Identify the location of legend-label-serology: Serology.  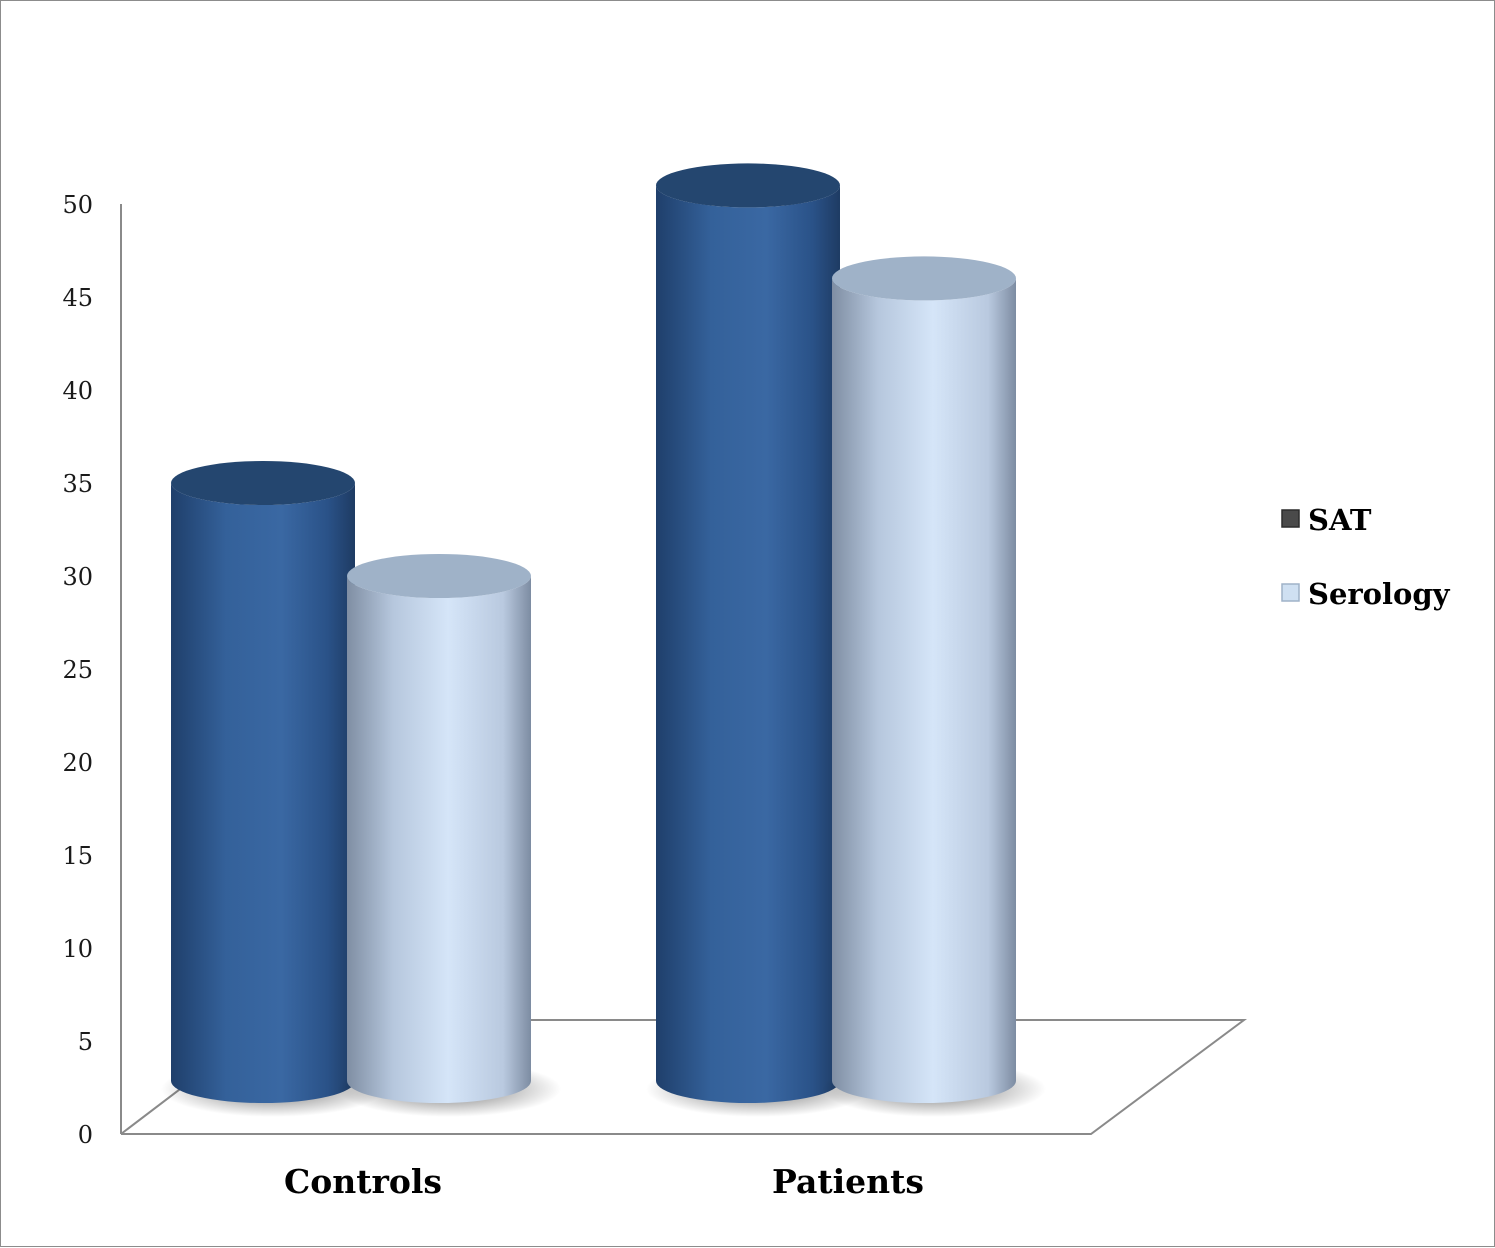
(1379, 594).